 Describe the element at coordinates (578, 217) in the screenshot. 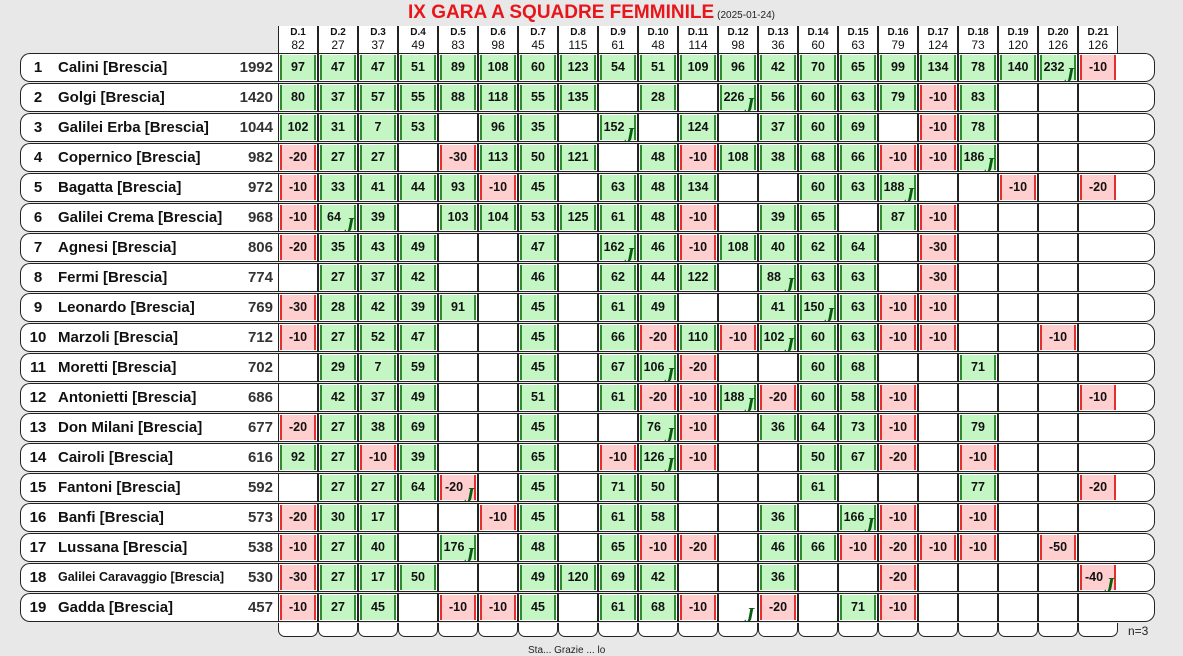

I see `answer-cell: 125` at that location.